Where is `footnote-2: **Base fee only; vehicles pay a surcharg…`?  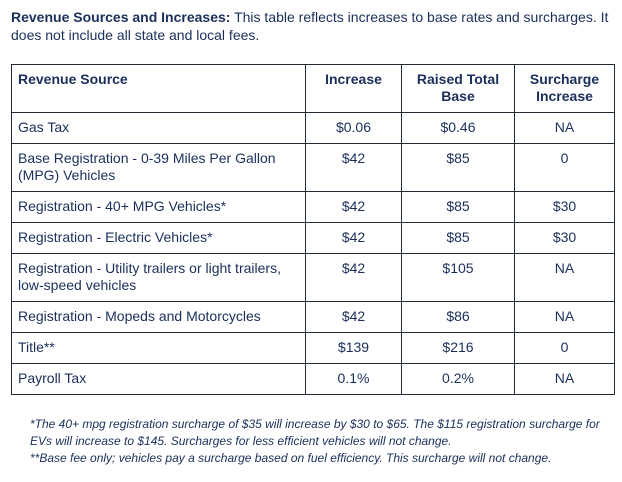
footnote-2: **Base fee only; vehicles pay a surcharg… is located at coordinates (291, 458).